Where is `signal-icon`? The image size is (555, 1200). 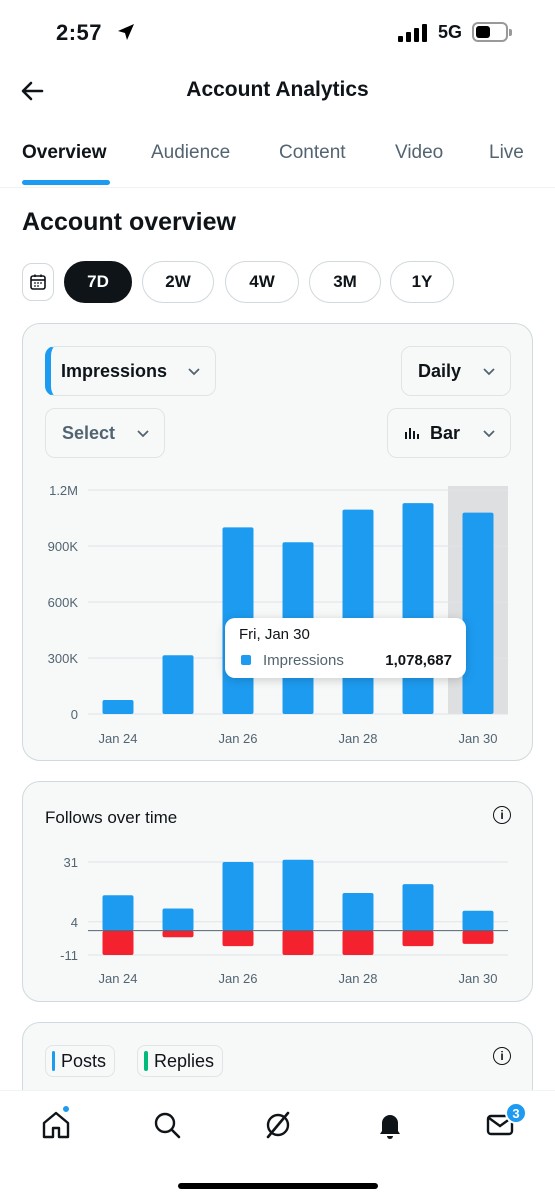 signal-icon is located at coordinates (412, 33).